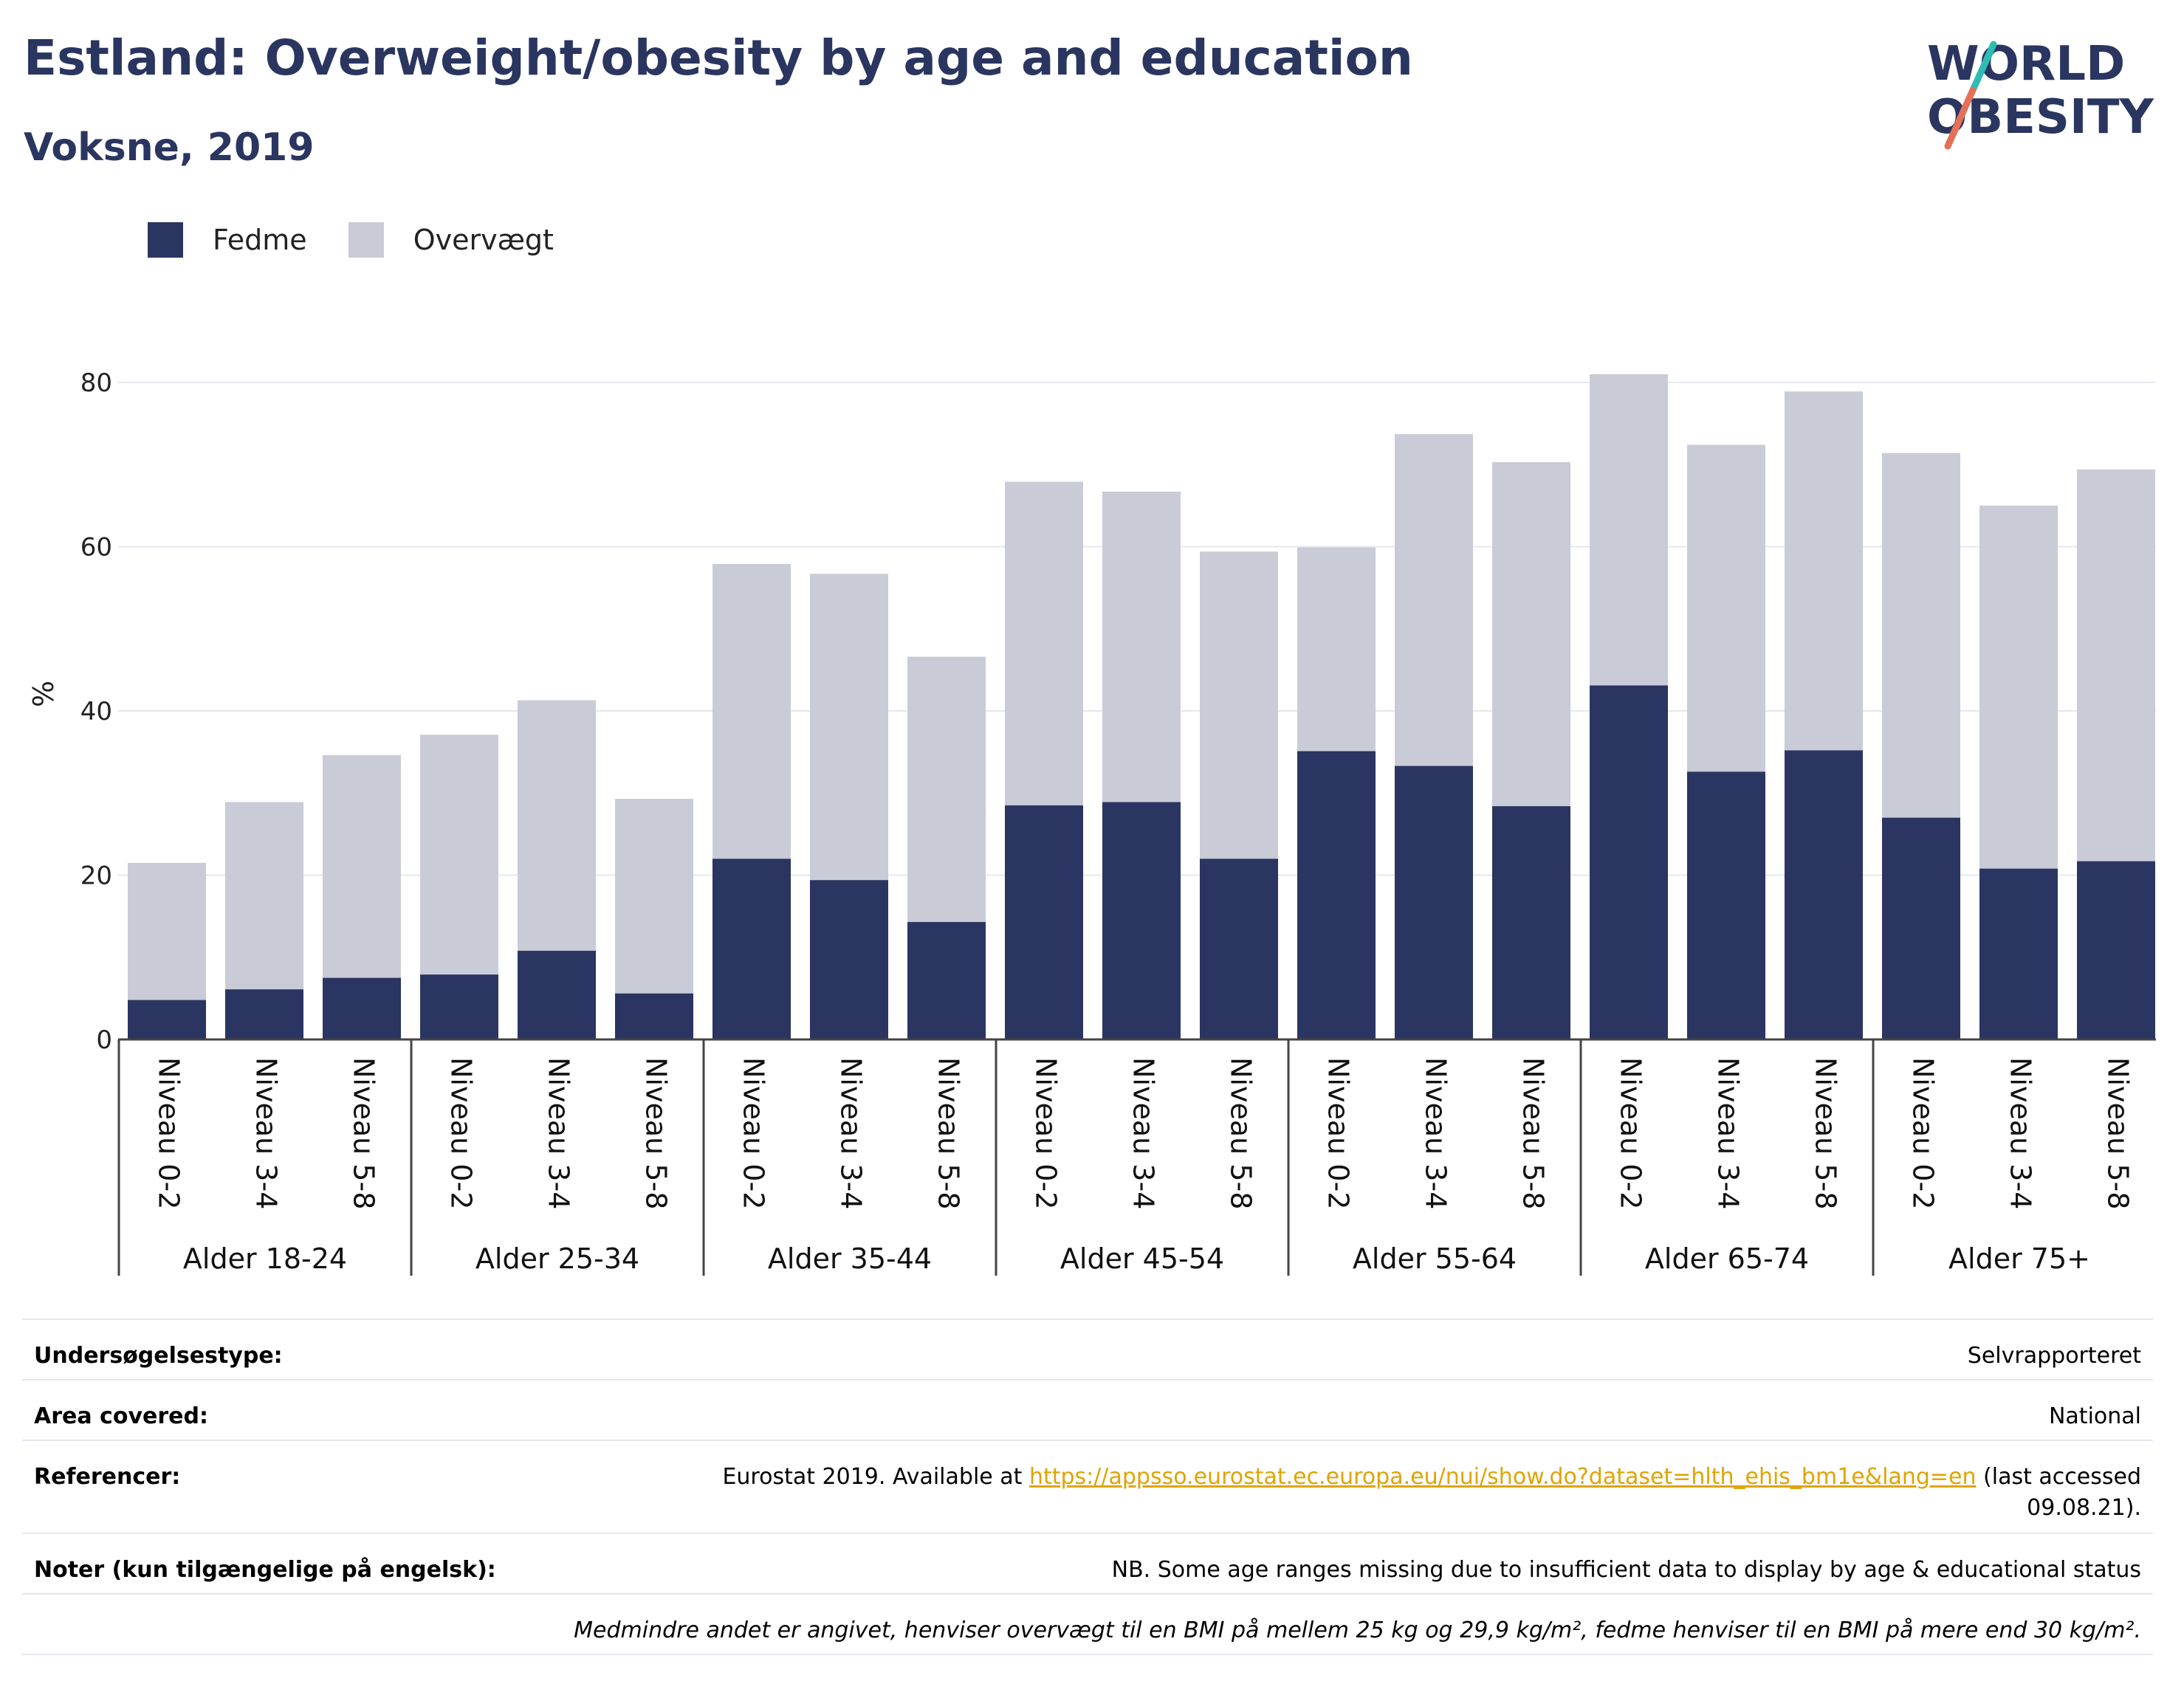 Image resolution: width=2184 pixels, height=1695 pixels. I want to click on references-label: Referencer:, so click(108, 1477).